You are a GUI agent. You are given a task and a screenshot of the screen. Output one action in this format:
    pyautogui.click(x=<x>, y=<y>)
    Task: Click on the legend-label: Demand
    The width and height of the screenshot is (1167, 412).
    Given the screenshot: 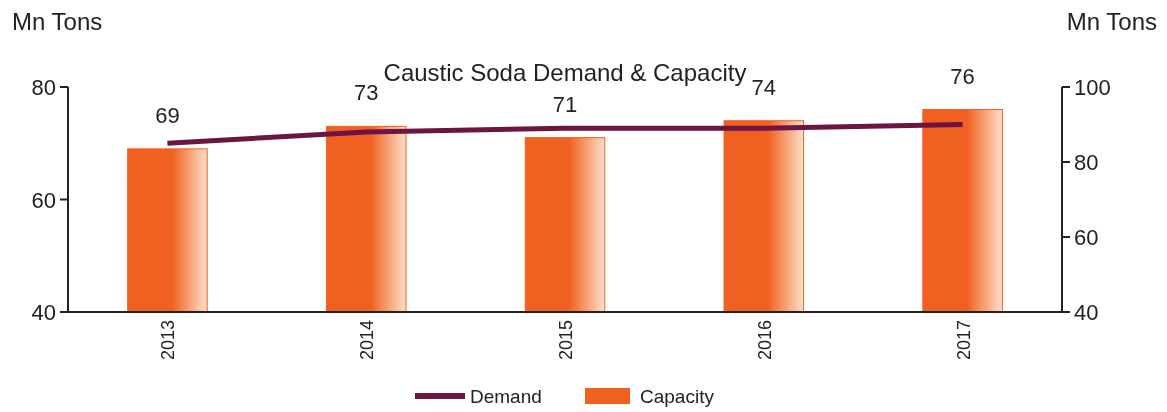 What is the action you would take?
    pyautogui.click(x=506, y=396)
    